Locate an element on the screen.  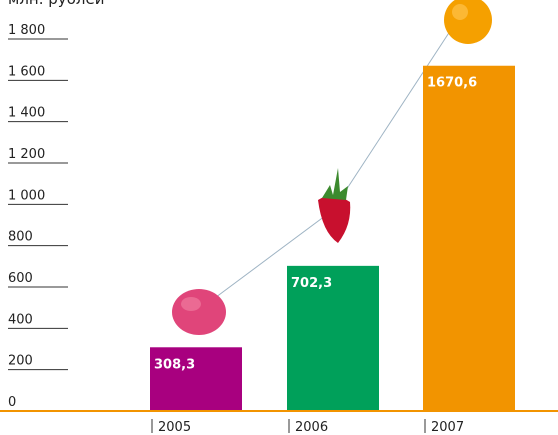
y-tick-label: 400 is located at coordinates (20, 319).